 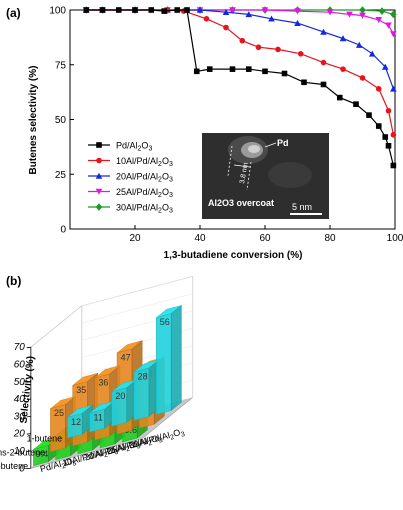 I want to click on series-label: Cis-2-butene, so click(x=14, y=466).